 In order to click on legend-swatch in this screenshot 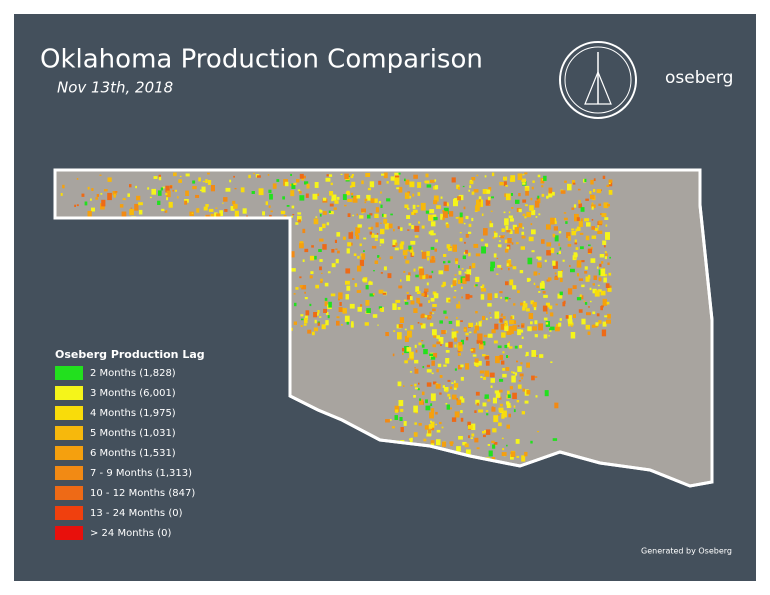, I will do `click(69, 393)`.